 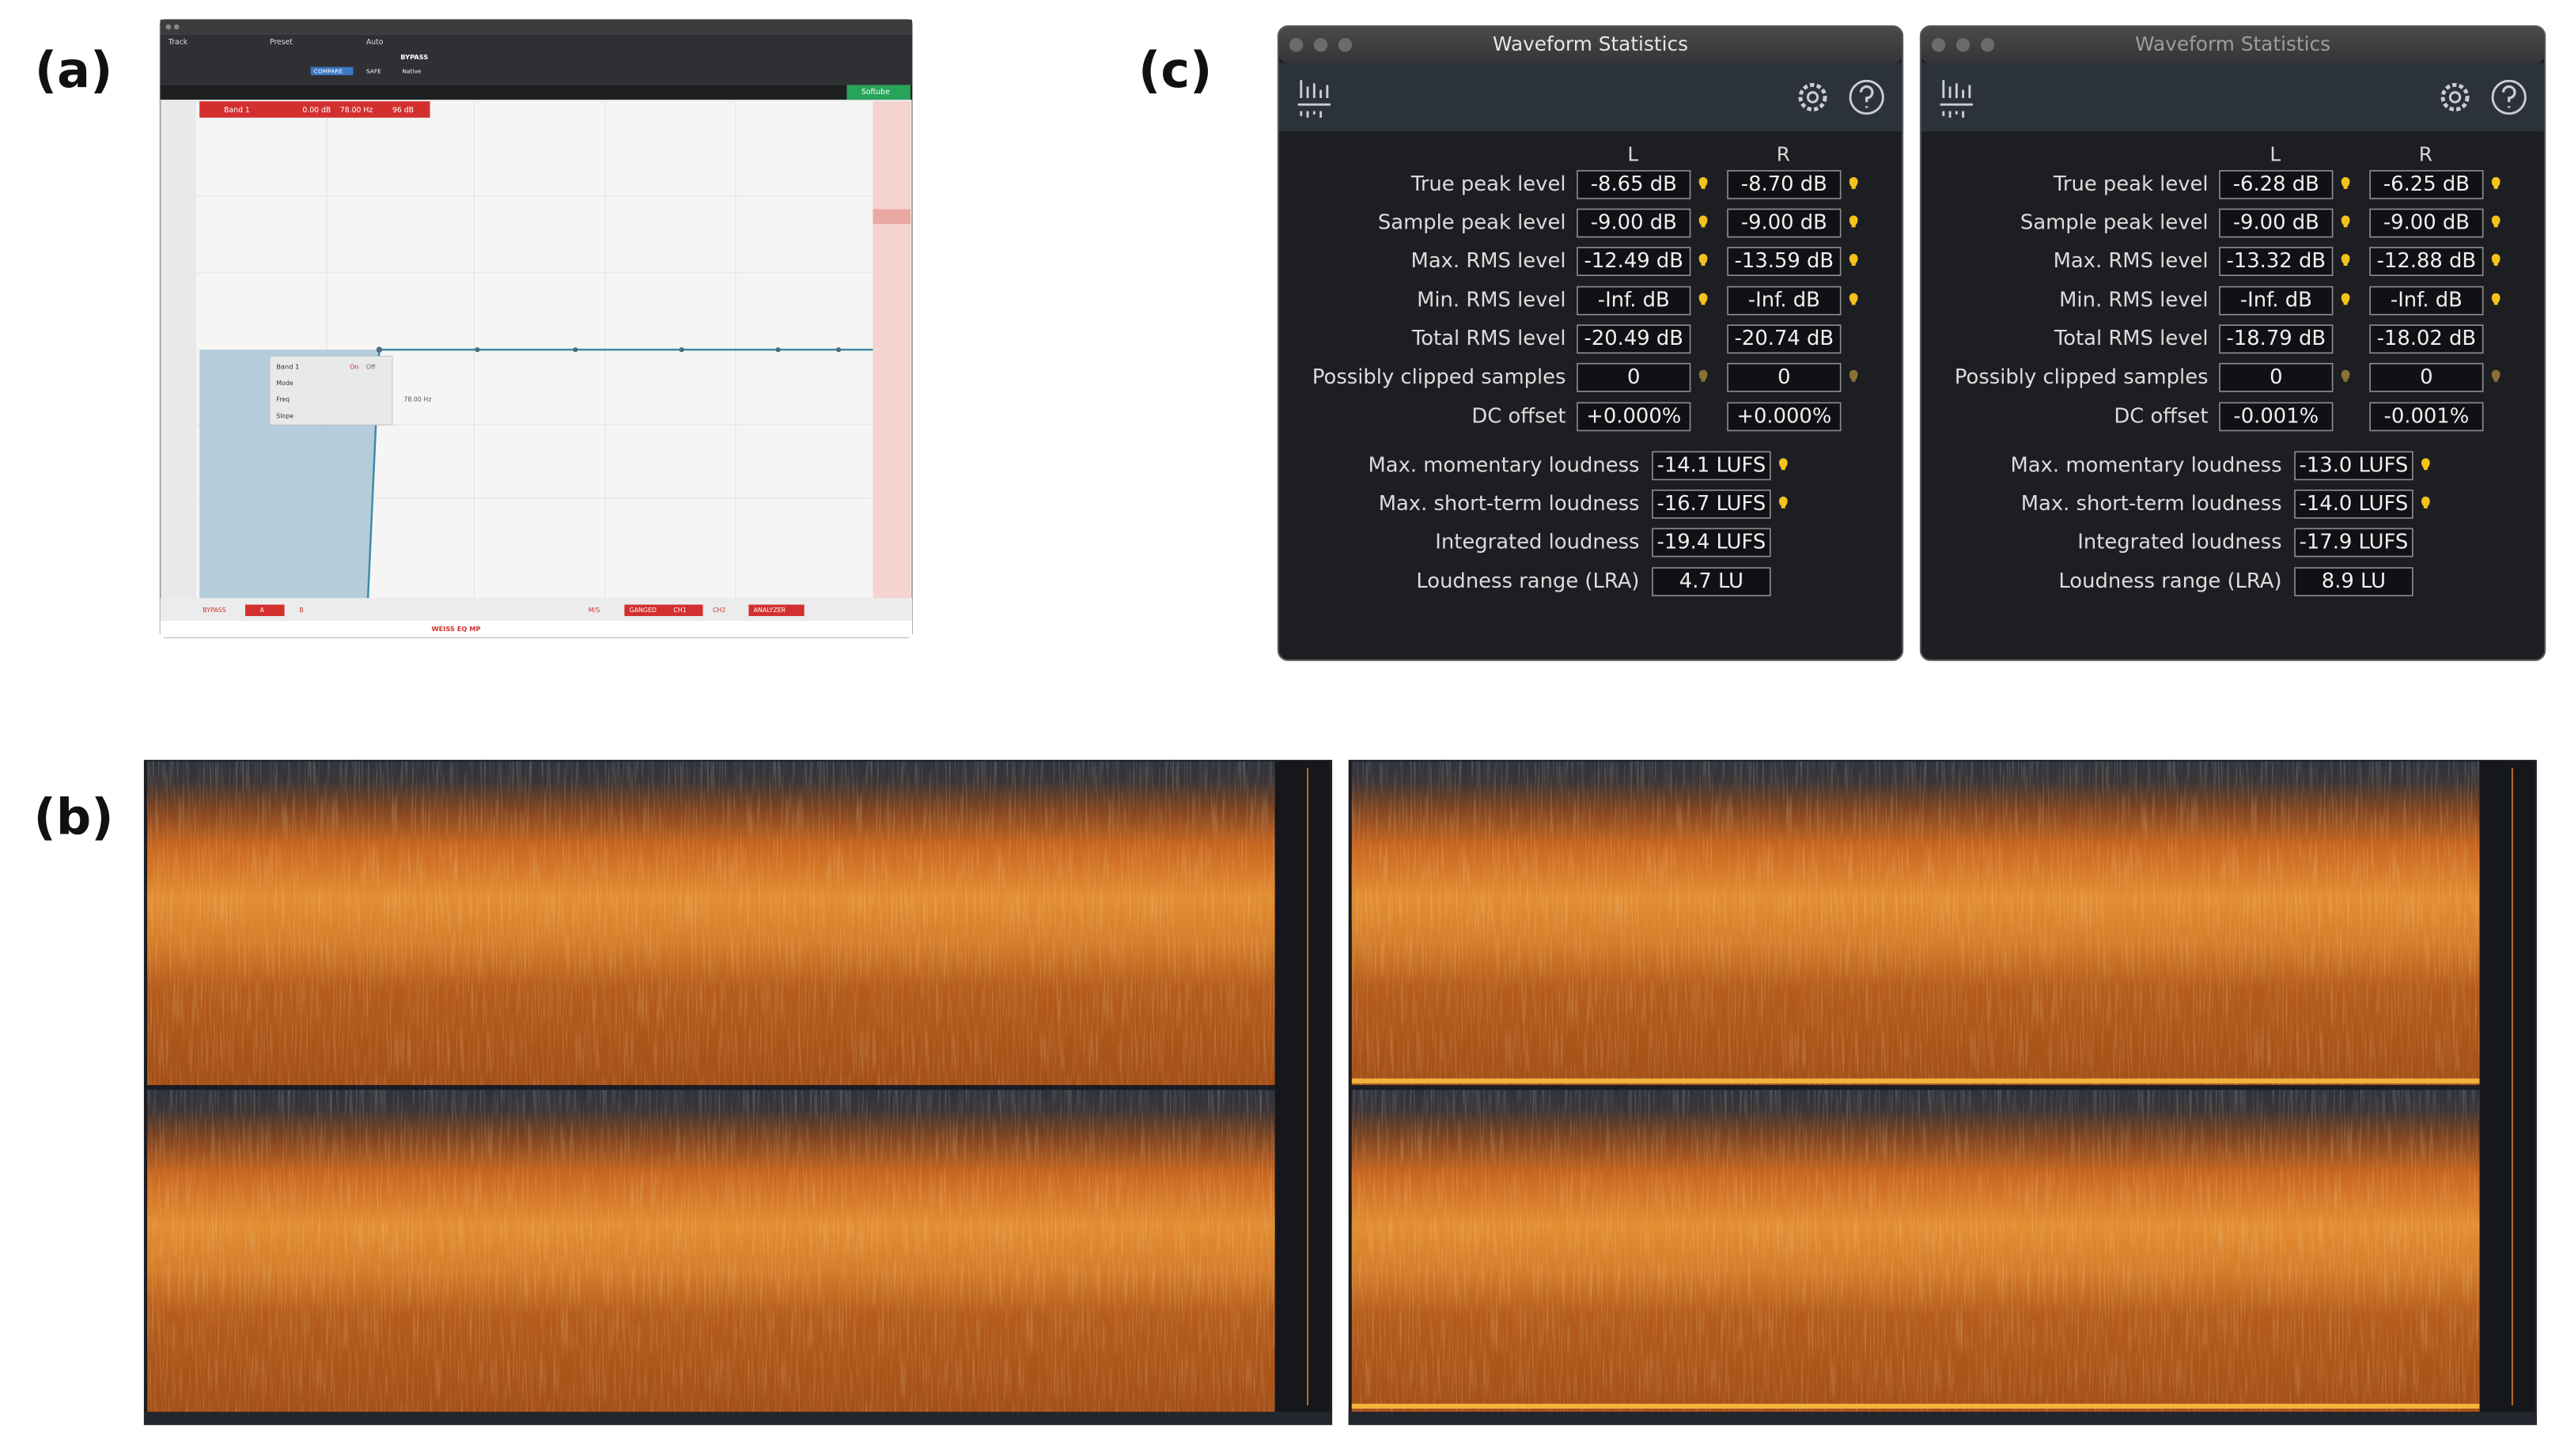 I want to click on bottom-button-label: ANALYZER, so click(x=770, y=610).